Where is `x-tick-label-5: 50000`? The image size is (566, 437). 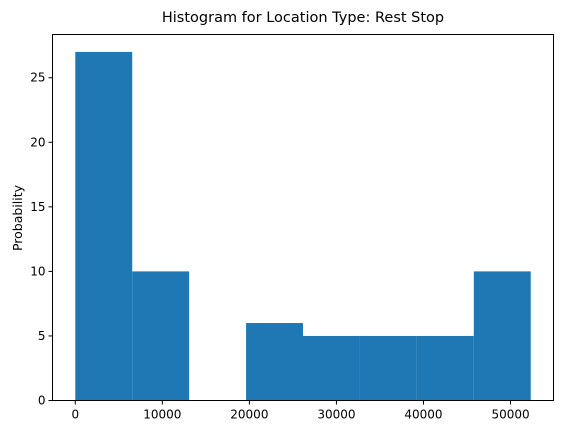
x-tick-label-5: 50000 is located at coordinates (510, 415).